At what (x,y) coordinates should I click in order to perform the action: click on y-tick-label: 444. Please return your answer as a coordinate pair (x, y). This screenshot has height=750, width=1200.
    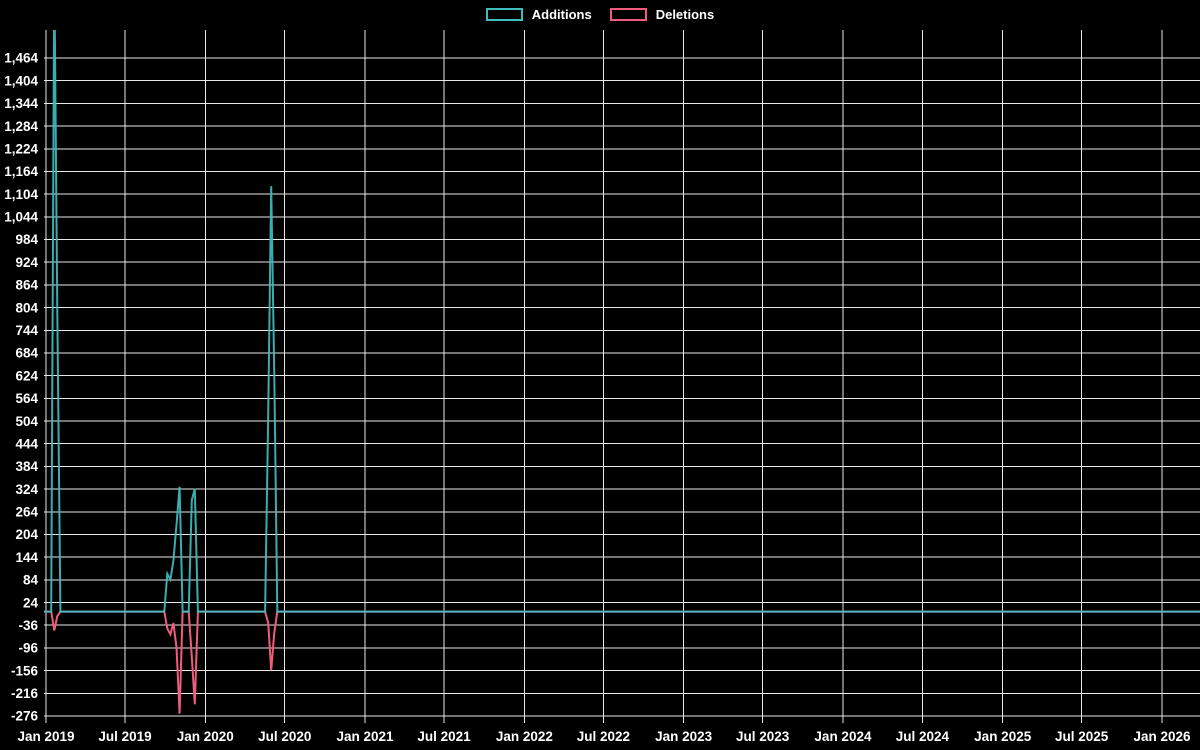
    Looking at the image, I should click on (26, 443).